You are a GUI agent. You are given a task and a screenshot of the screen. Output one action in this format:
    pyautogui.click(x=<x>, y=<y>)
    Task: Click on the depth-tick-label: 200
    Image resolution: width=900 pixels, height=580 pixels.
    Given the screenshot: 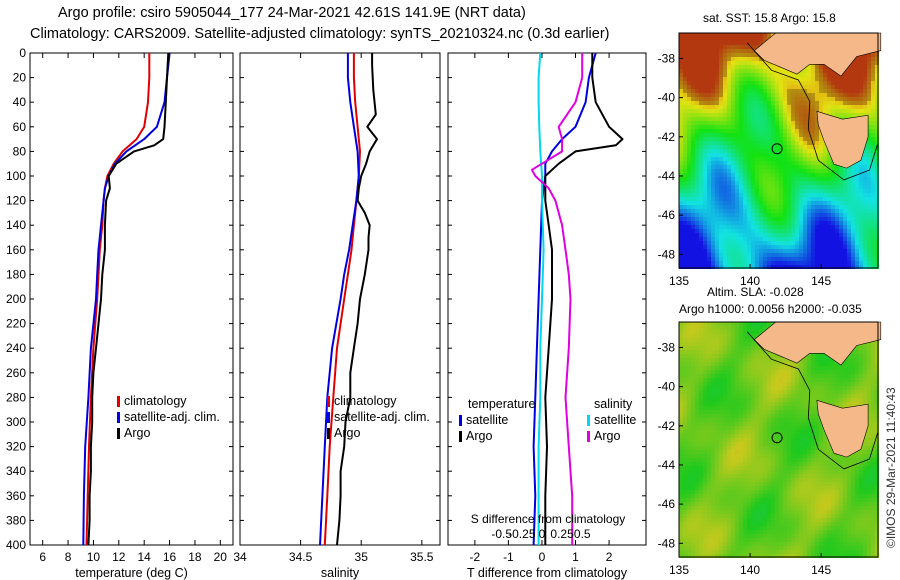 What is the action you would take?
    pyautogui.click(x=16, y=299)
    